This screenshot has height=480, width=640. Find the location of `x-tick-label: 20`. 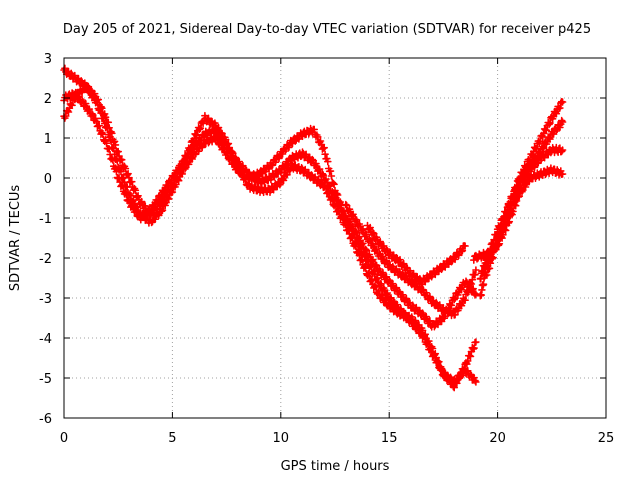

x-tick-label: 20 is located at coordinates (497, 438).